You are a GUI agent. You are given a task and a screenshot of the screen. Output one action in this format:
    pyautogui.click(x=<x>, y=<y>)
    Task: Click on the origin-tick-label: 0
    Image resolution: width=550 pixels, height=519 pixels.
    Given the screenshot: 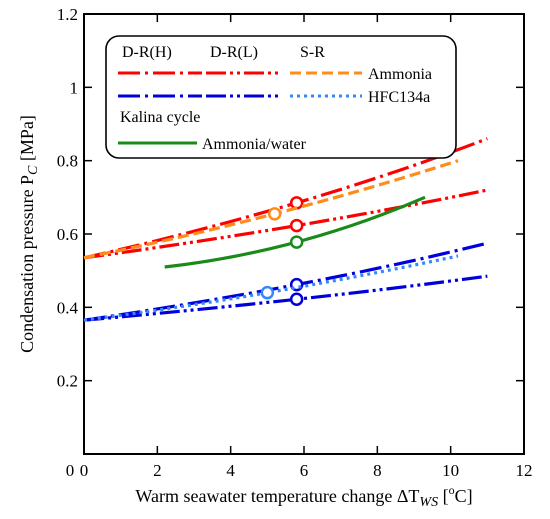 What is the action you would take?
    pyautogui.click(x=70, y=470)
    